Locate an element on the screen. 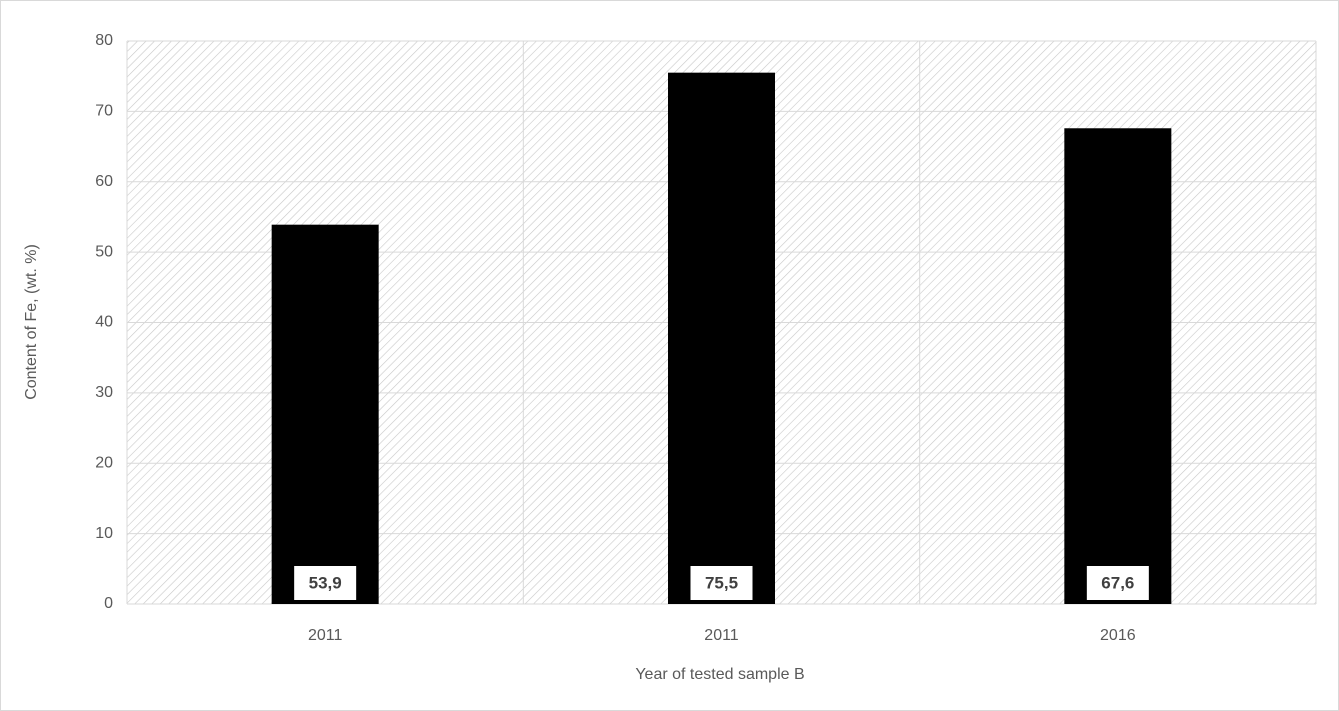 The image size is (1339, 711). y-tick-label: 10 is located at coordinates (104, 533).